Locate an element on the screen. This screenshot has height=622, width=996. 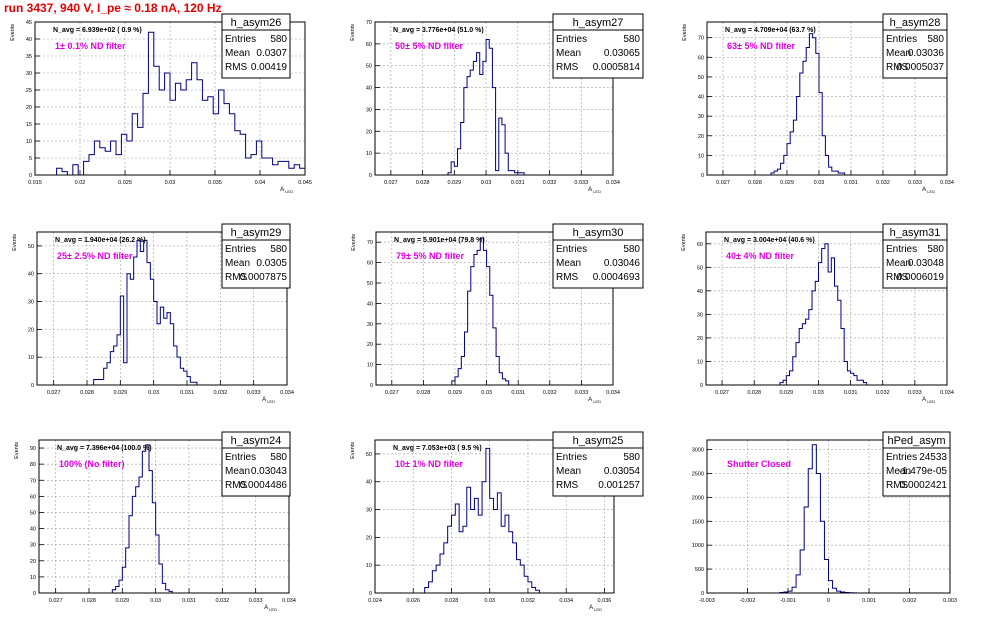
x-tick-label: 0.02 is located at coordinates (80, 183).